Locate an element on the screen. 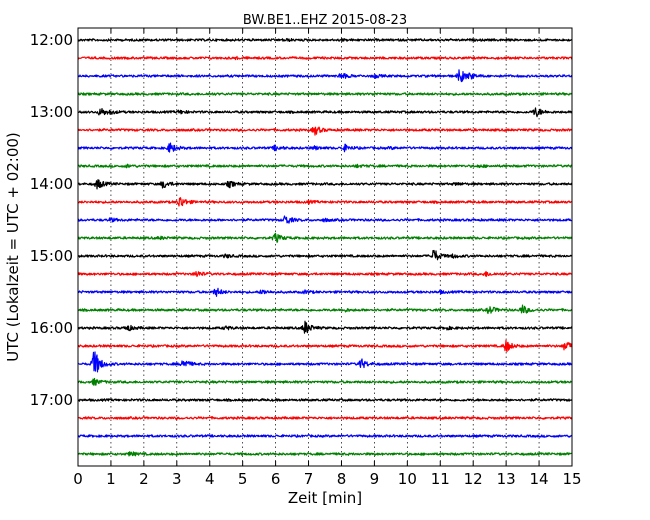 The height and width of the screenshot is (520, 650). x-tick-label: 9 is located at coordinates (375, 479).